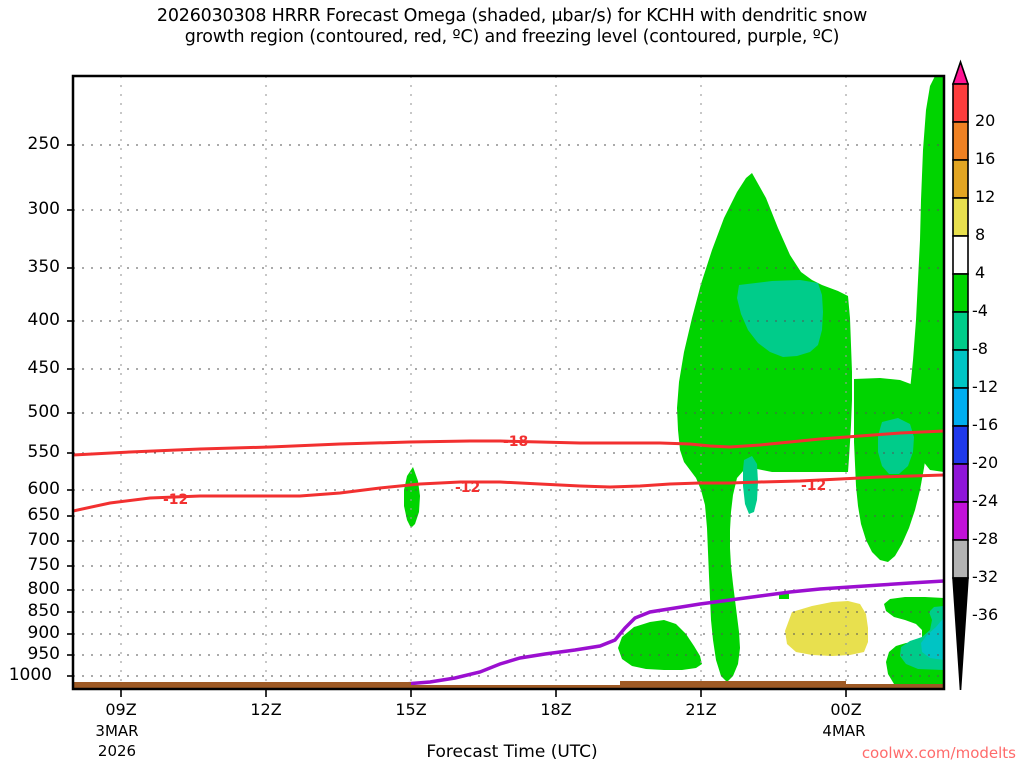  Describe the element at coordinates (960, 331) in the screenshot. I see `colorbar-swatch-m8` at that location.